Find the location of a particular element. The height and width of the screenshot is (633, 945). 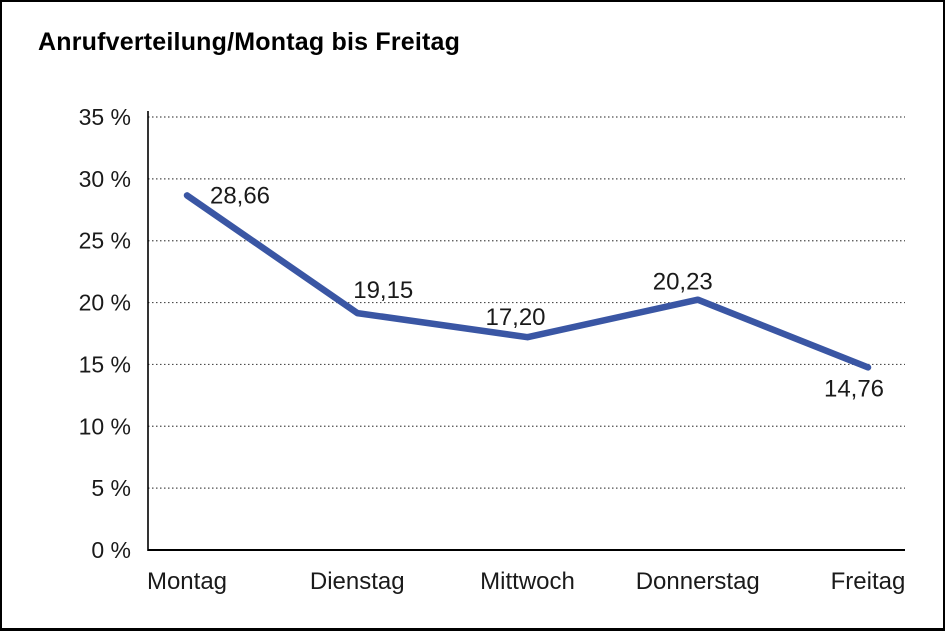

y-tick-label: 5 % is located at coordinates (111, 488).